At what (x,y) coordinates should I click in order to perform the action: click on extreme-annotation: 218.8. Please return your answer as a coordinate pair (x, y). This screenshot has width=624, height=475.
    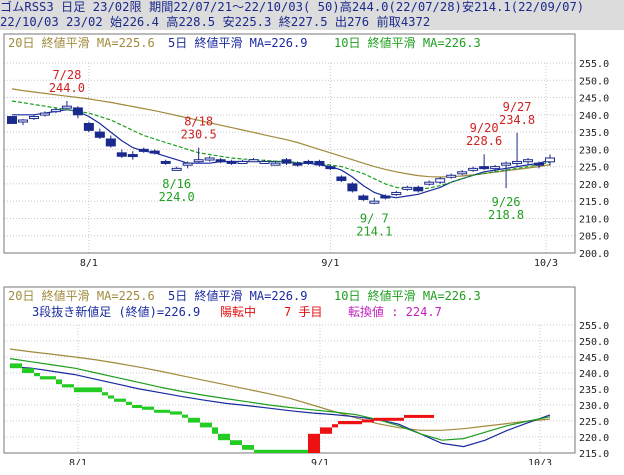
    Looking at the image, I should click on (506, 215).